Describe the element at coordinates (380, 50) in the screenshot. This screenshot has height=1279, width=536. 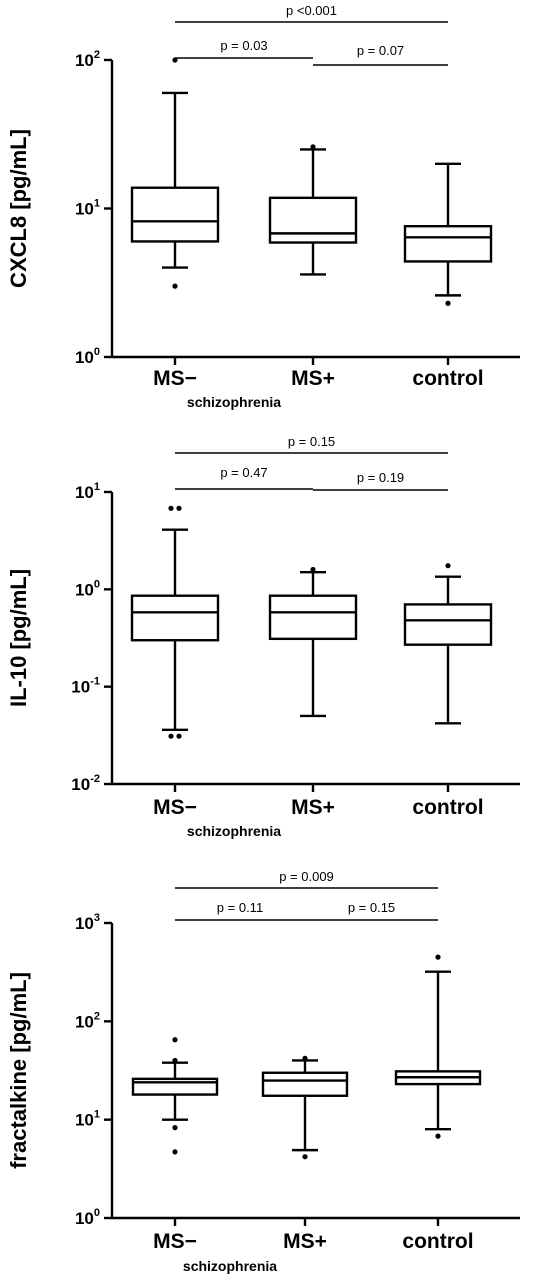
I see `p-value-label: p = 0.07` at that location.